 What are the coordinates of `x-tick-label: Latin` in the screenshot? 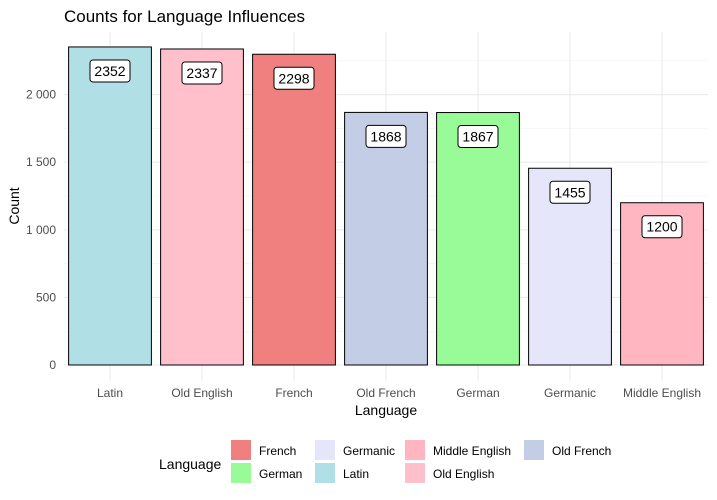 It's located at (110, 393).